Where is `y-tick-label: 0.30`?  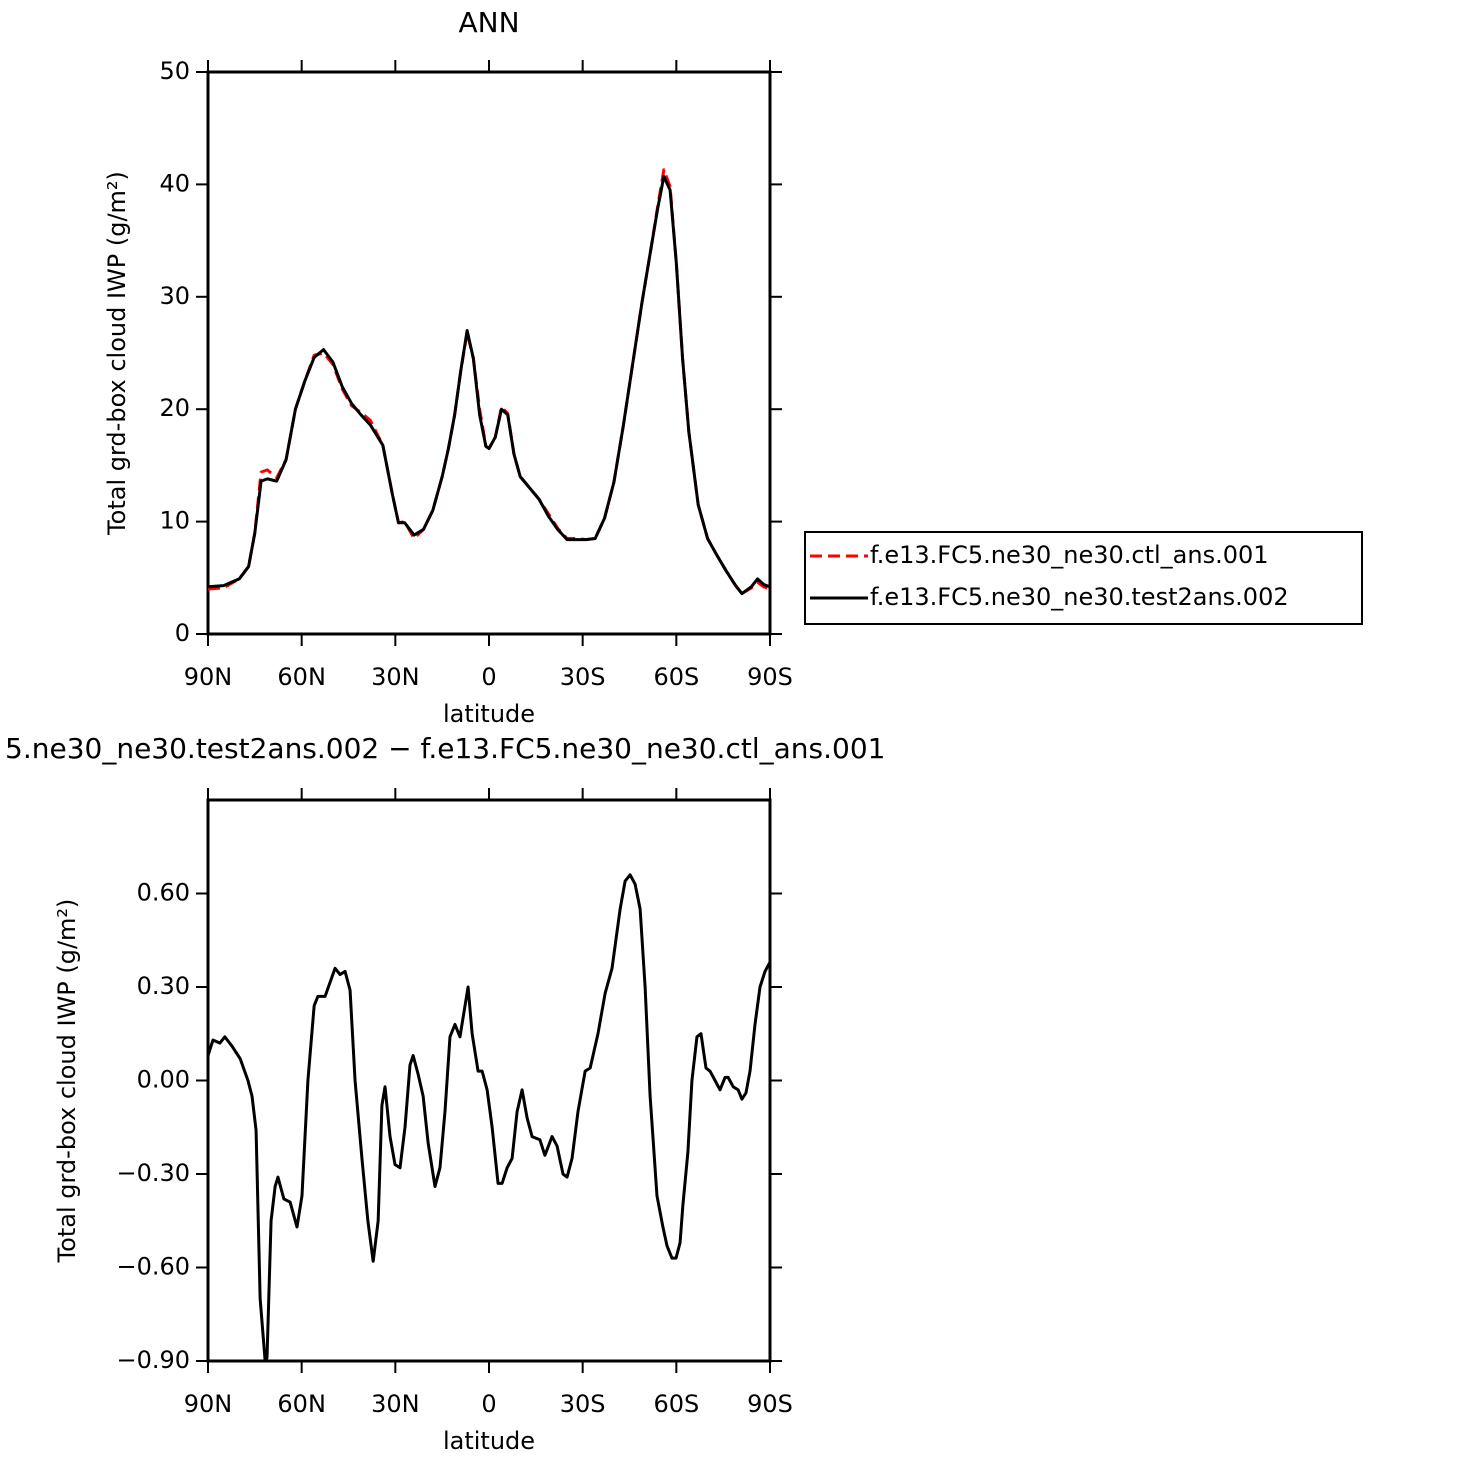
y-tick-label: 0.30 is located at coordinates (163, 986).